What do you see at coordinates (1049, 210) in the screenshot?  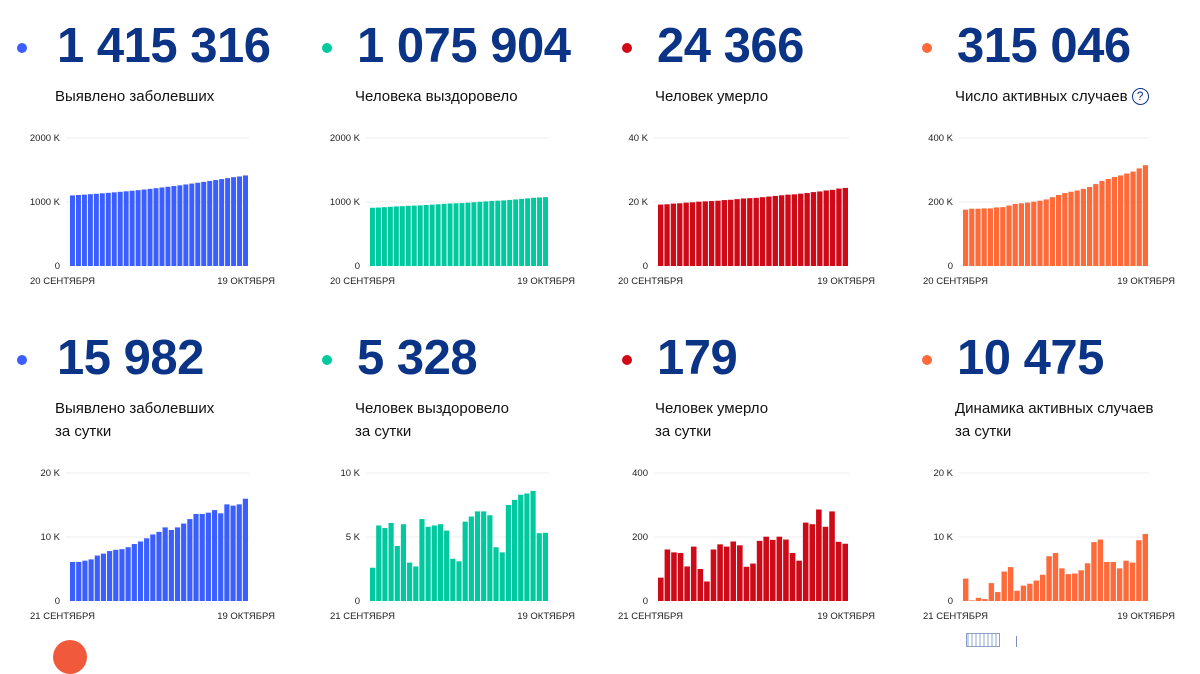 I see `bar-chart: 0 200 K 400 K 20 СЕНТЯБРЯ 19 ОКТЯБРЯ` at bounding box center [1049, 210].